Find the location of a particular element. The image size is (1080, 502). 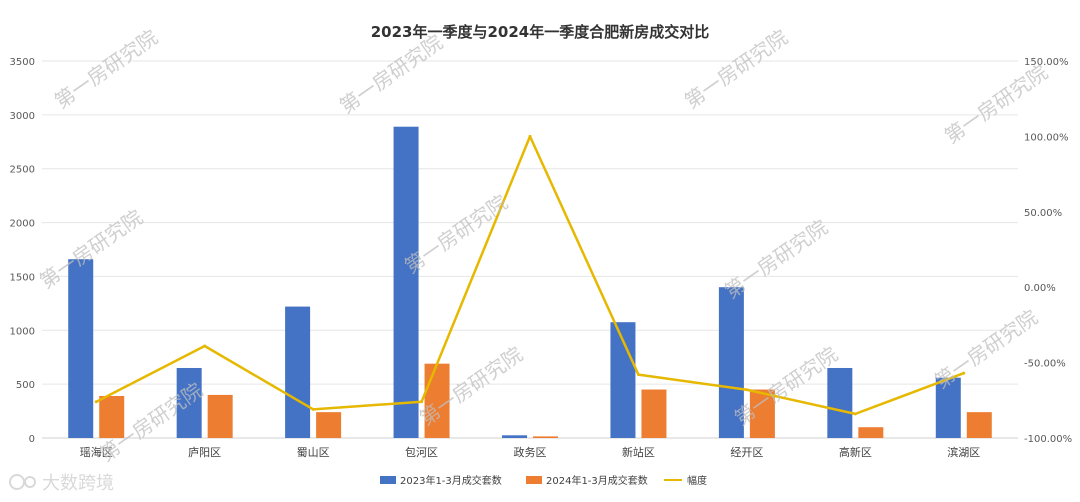

right-tick-label: -50.00% is located at coordinates (1045, 364).